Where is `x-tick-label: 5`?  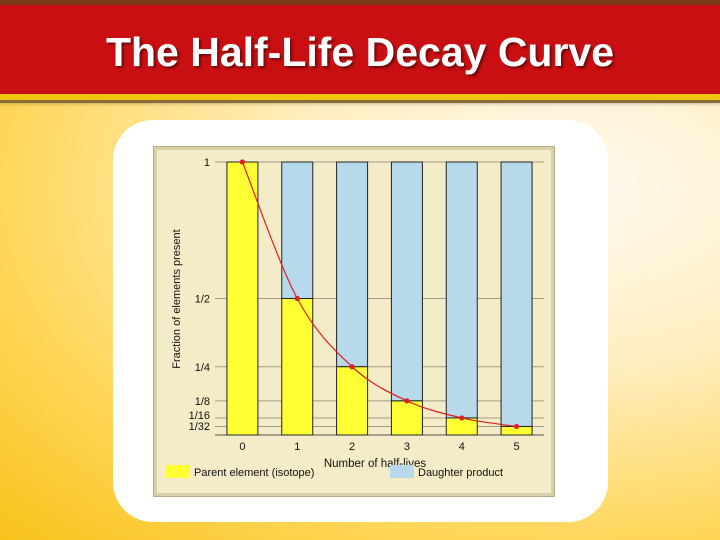
x-tick-label: 5 is located at coordinates (517, 447).